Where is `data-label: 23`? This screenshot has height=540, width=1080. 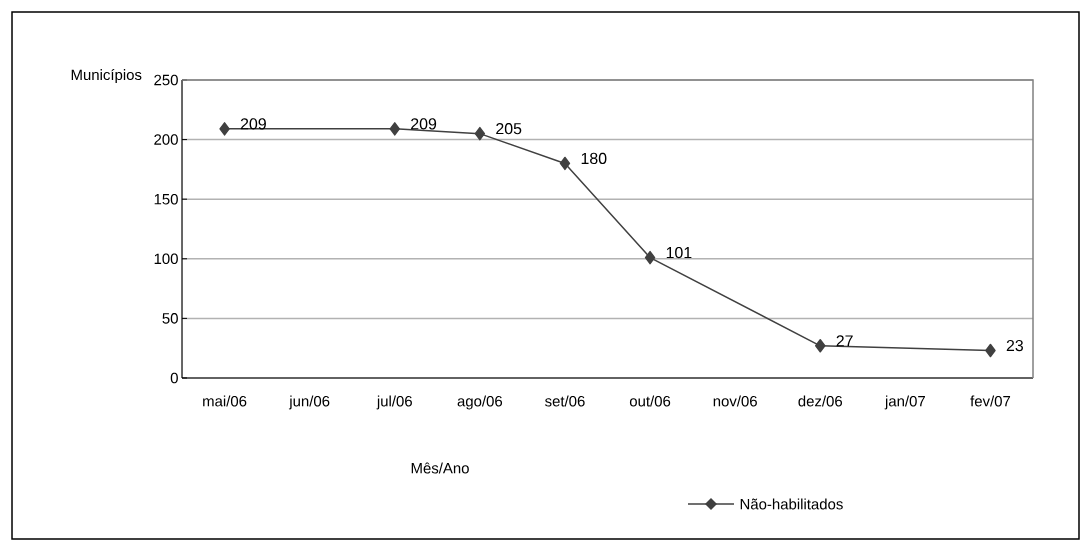
data-label: 23 is located at coordinates (1014, 345).